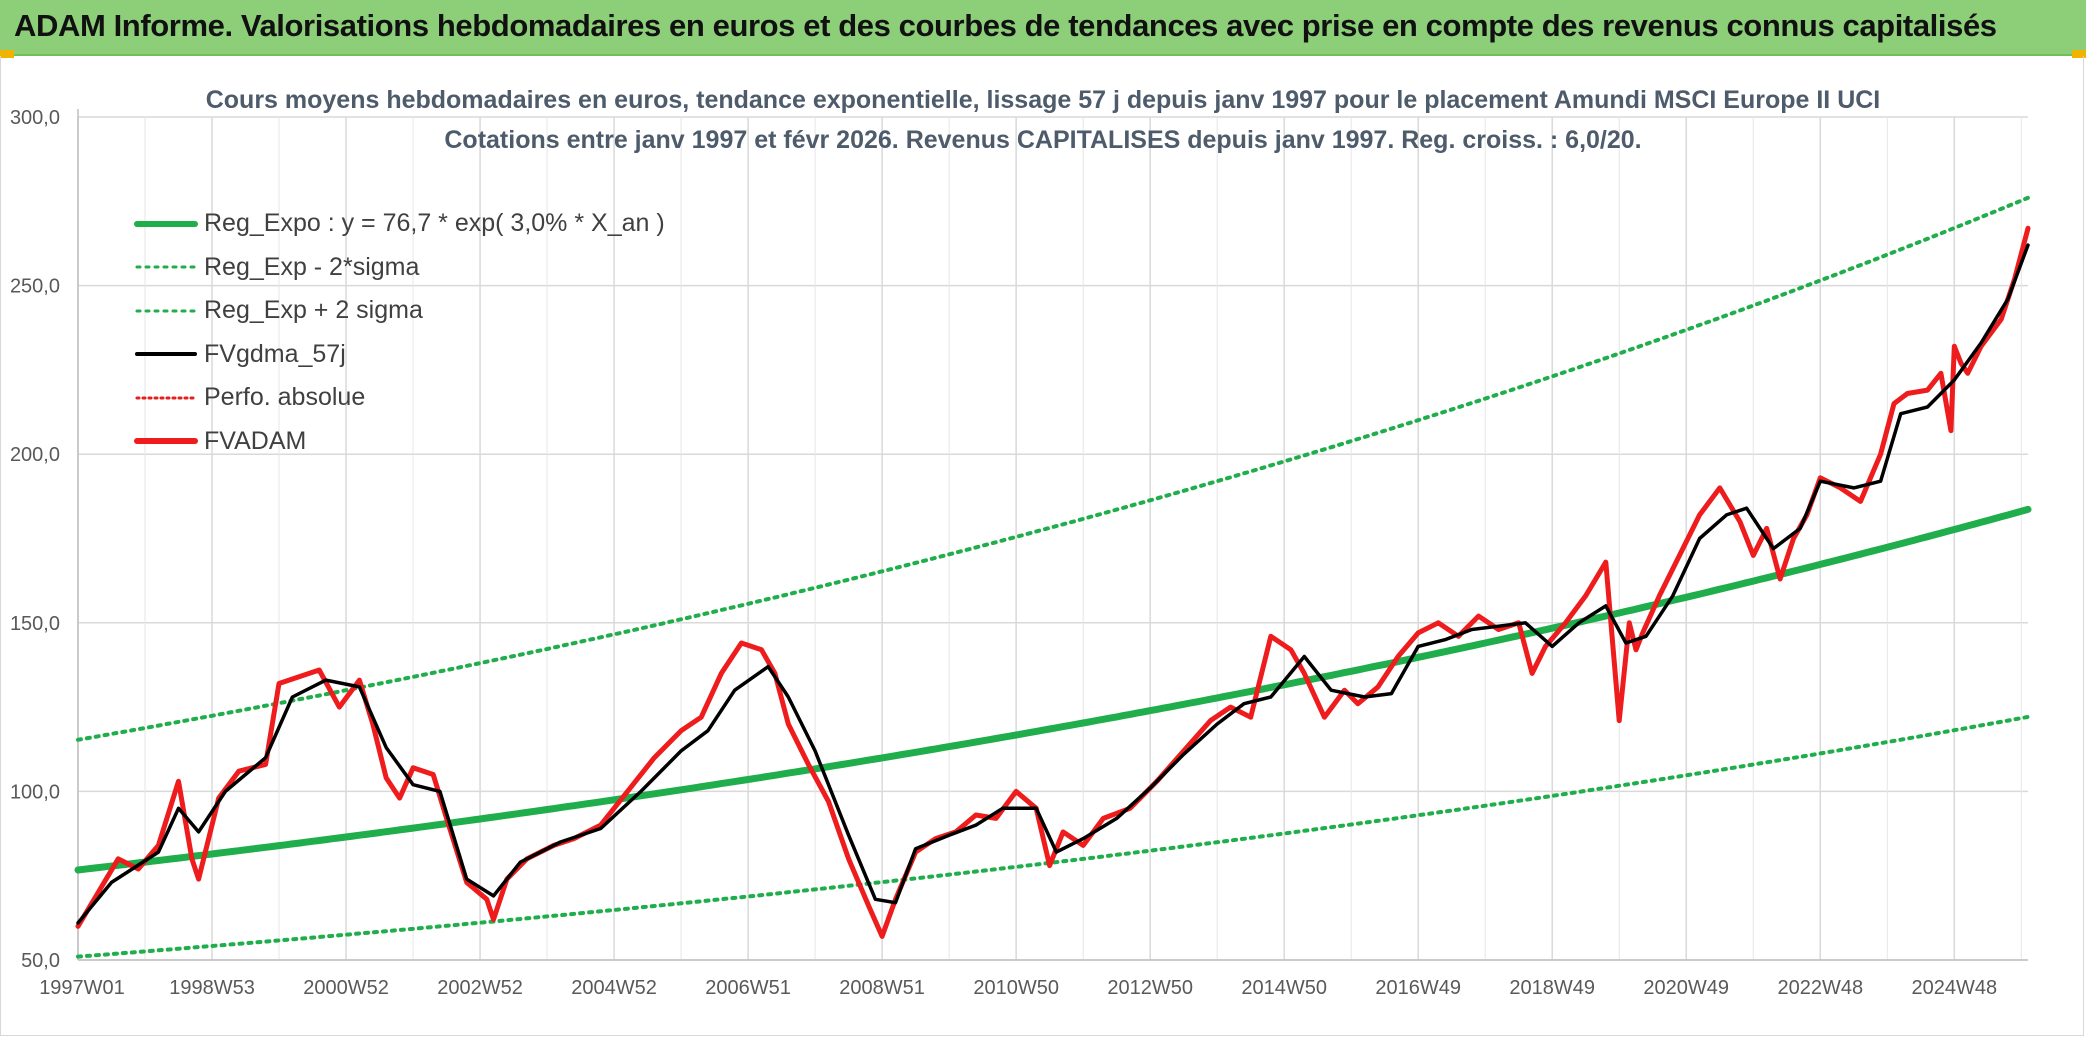 This screenshot has width=2086, height=1038. What do you see at coordinates (35, 624) in the screenshot?
I see `y-tick-label: 150,0` at bounding box center [35, 624].